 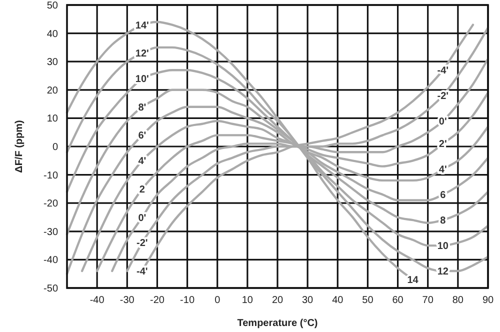 I want to click on y-tick-label: -40, so click(x=51, y=260).